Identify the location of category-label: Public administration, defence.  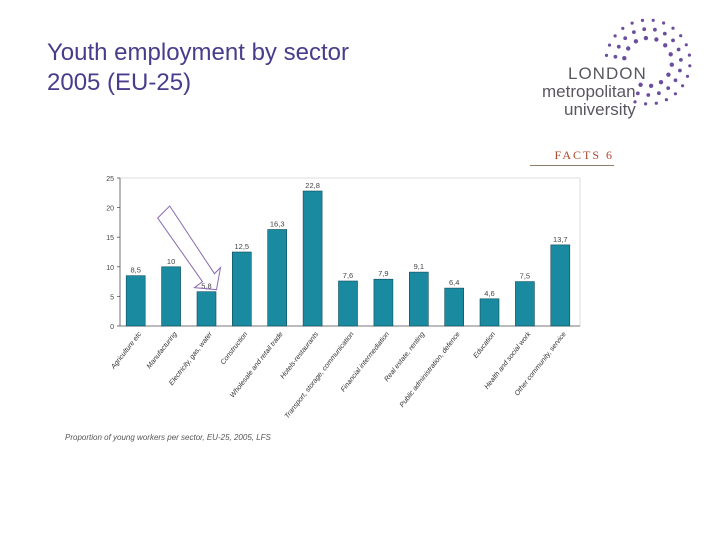
(430, 370).